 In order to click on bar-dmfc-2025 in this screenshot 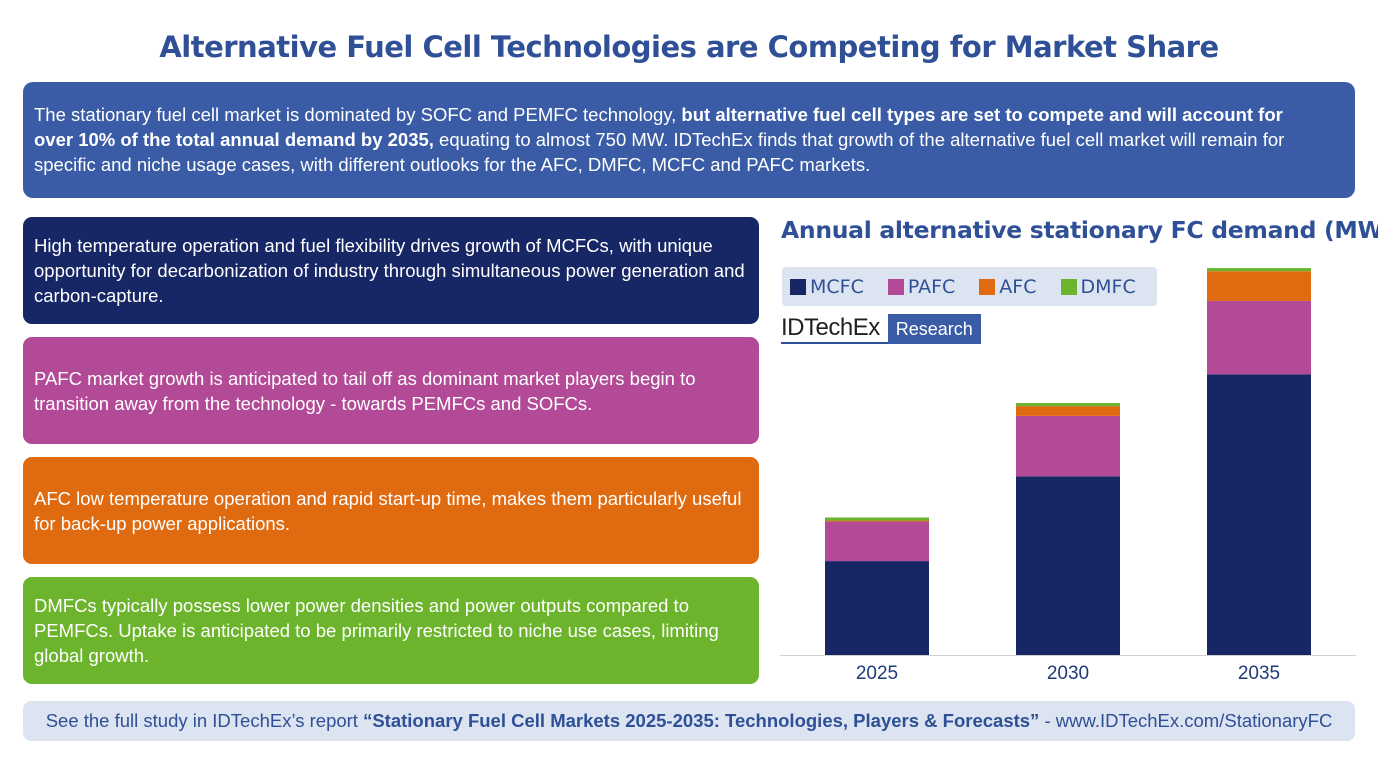, I will do `click(877, 519)`.